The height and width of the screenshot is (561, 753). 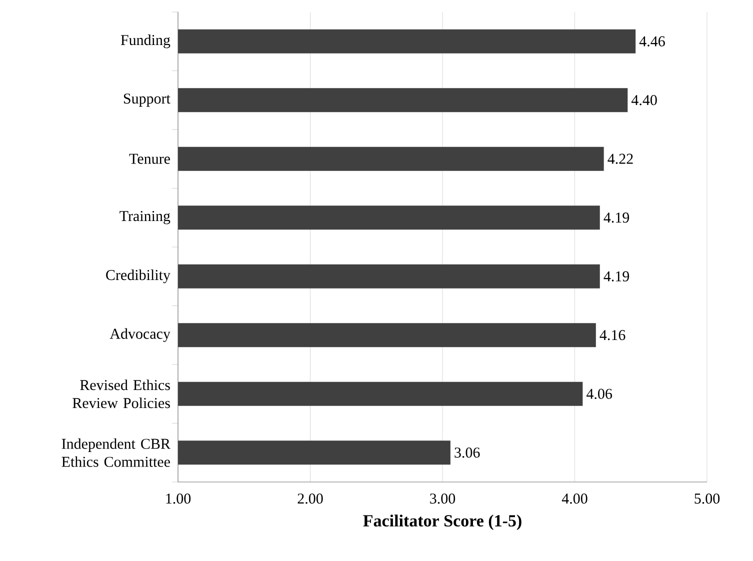 What do you see at coordinates (178, 499) in the screenshot?
I see `x-tick-label: 1.00` at bounding box center [178, 499].